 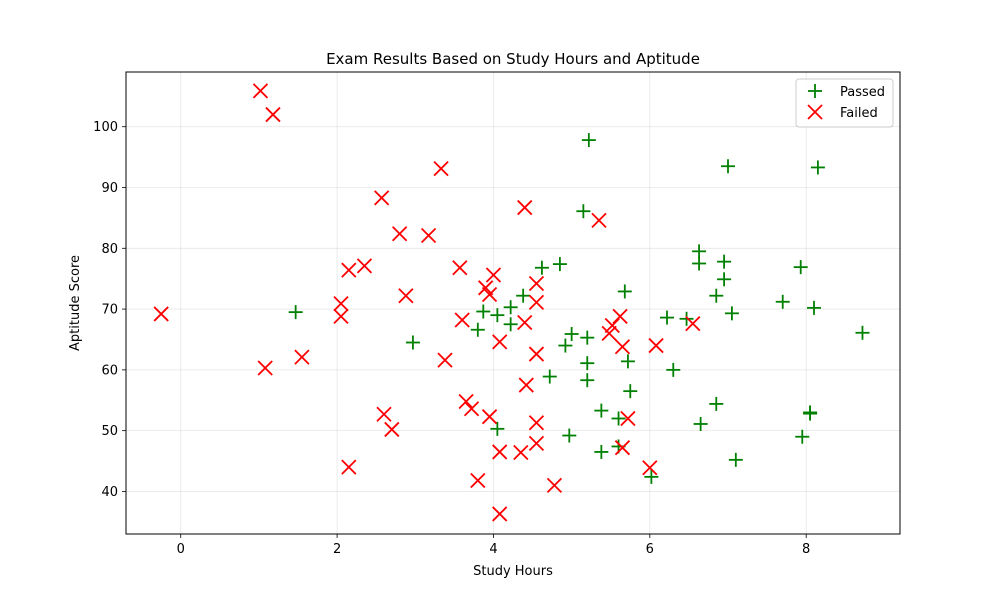 I want to click on y-tick-label: 60, so click(x=109, y=370).